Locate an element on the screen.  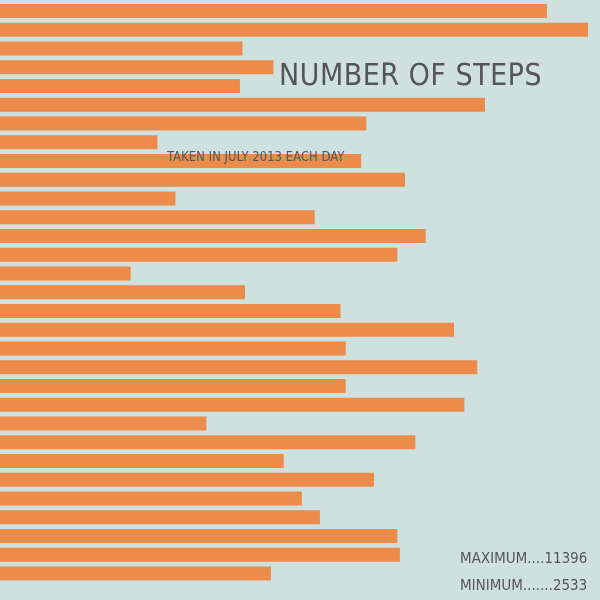
maximum-label: MAXIMUM is located at coordinates (494, 558).